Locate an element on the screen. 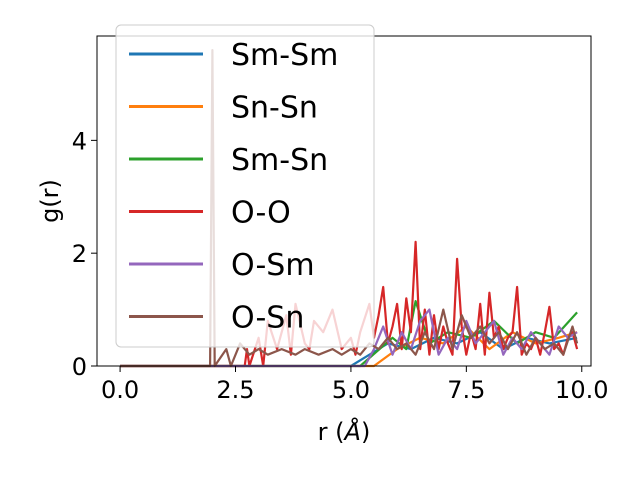 This screenshot has width=640, height=480. y-axis-label: g(r) is located at coordinates (50, 201).